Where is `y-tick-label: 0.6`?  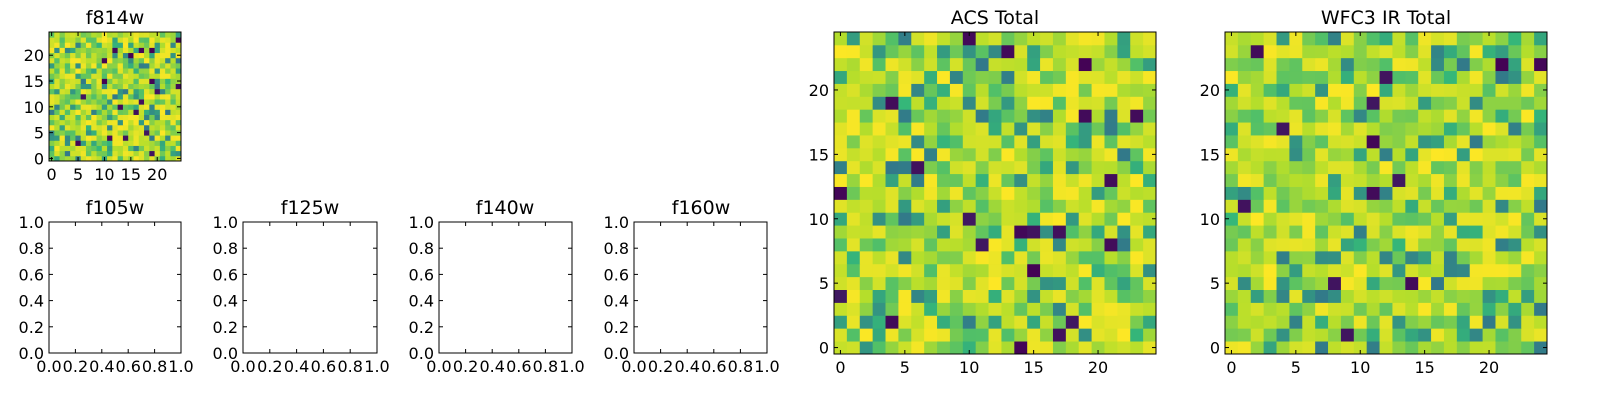
y-tick-label: 0.6 is located at coordinates (421, 274).